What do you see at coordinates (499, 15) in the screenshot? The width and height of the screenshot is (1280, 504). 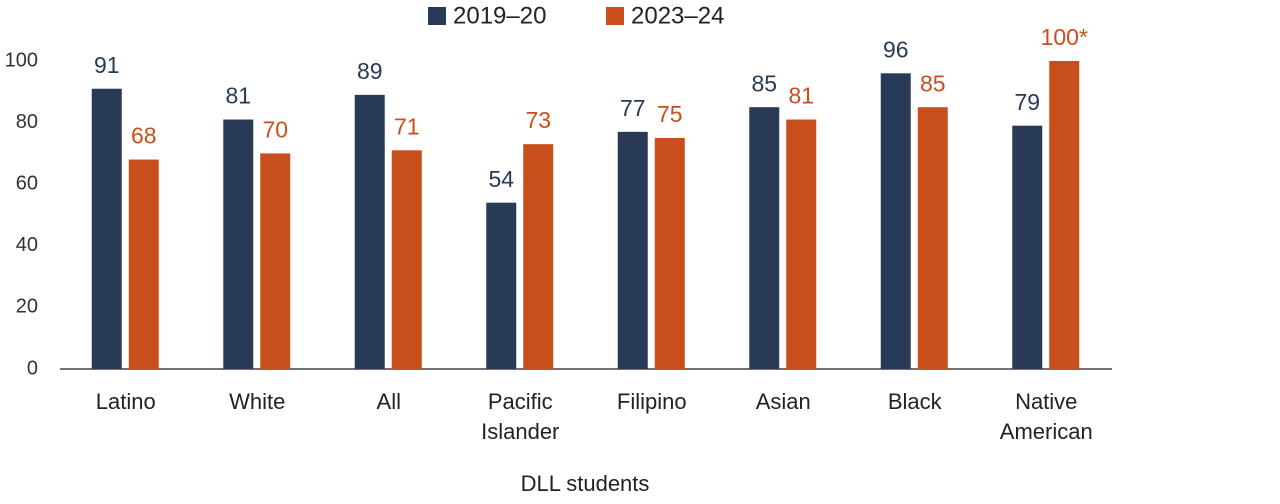 I see `legend-label: 2019–20` at bounding box center [499, 15].